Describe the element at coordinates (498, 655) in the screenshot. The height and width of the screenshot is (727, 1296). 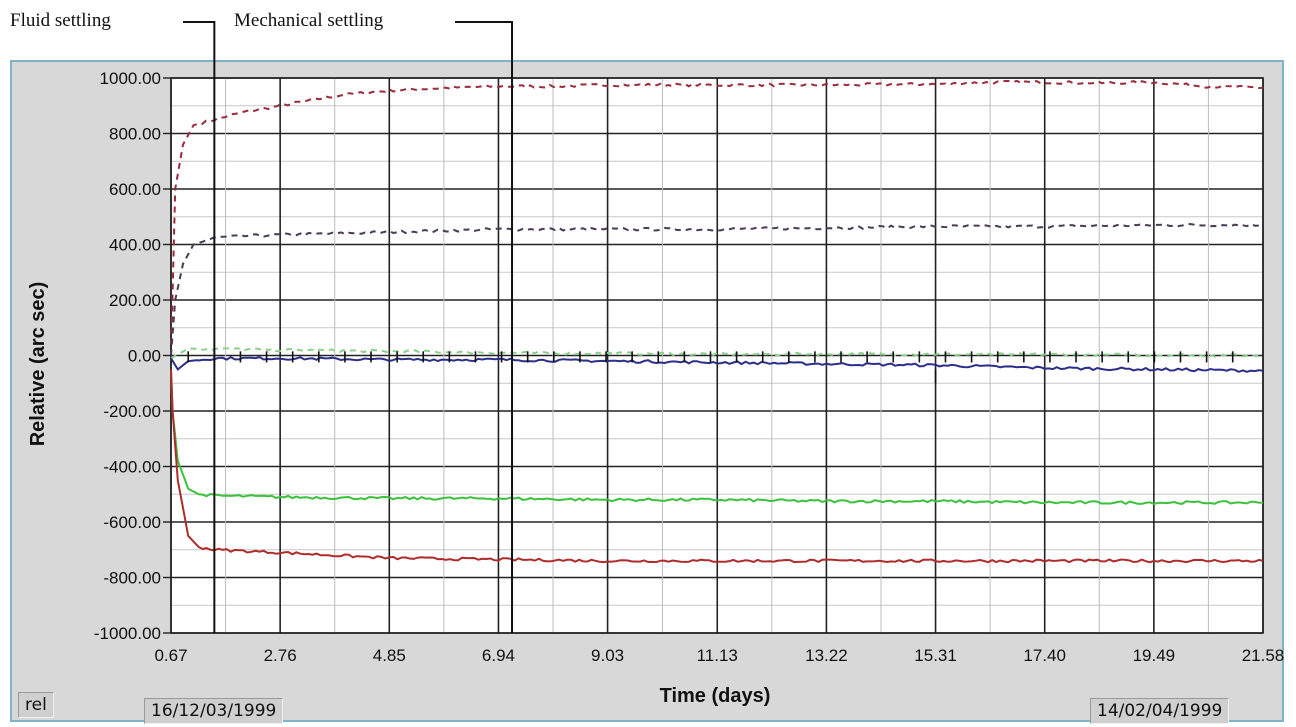
I see `x-tick-label: 6.94` at that location.